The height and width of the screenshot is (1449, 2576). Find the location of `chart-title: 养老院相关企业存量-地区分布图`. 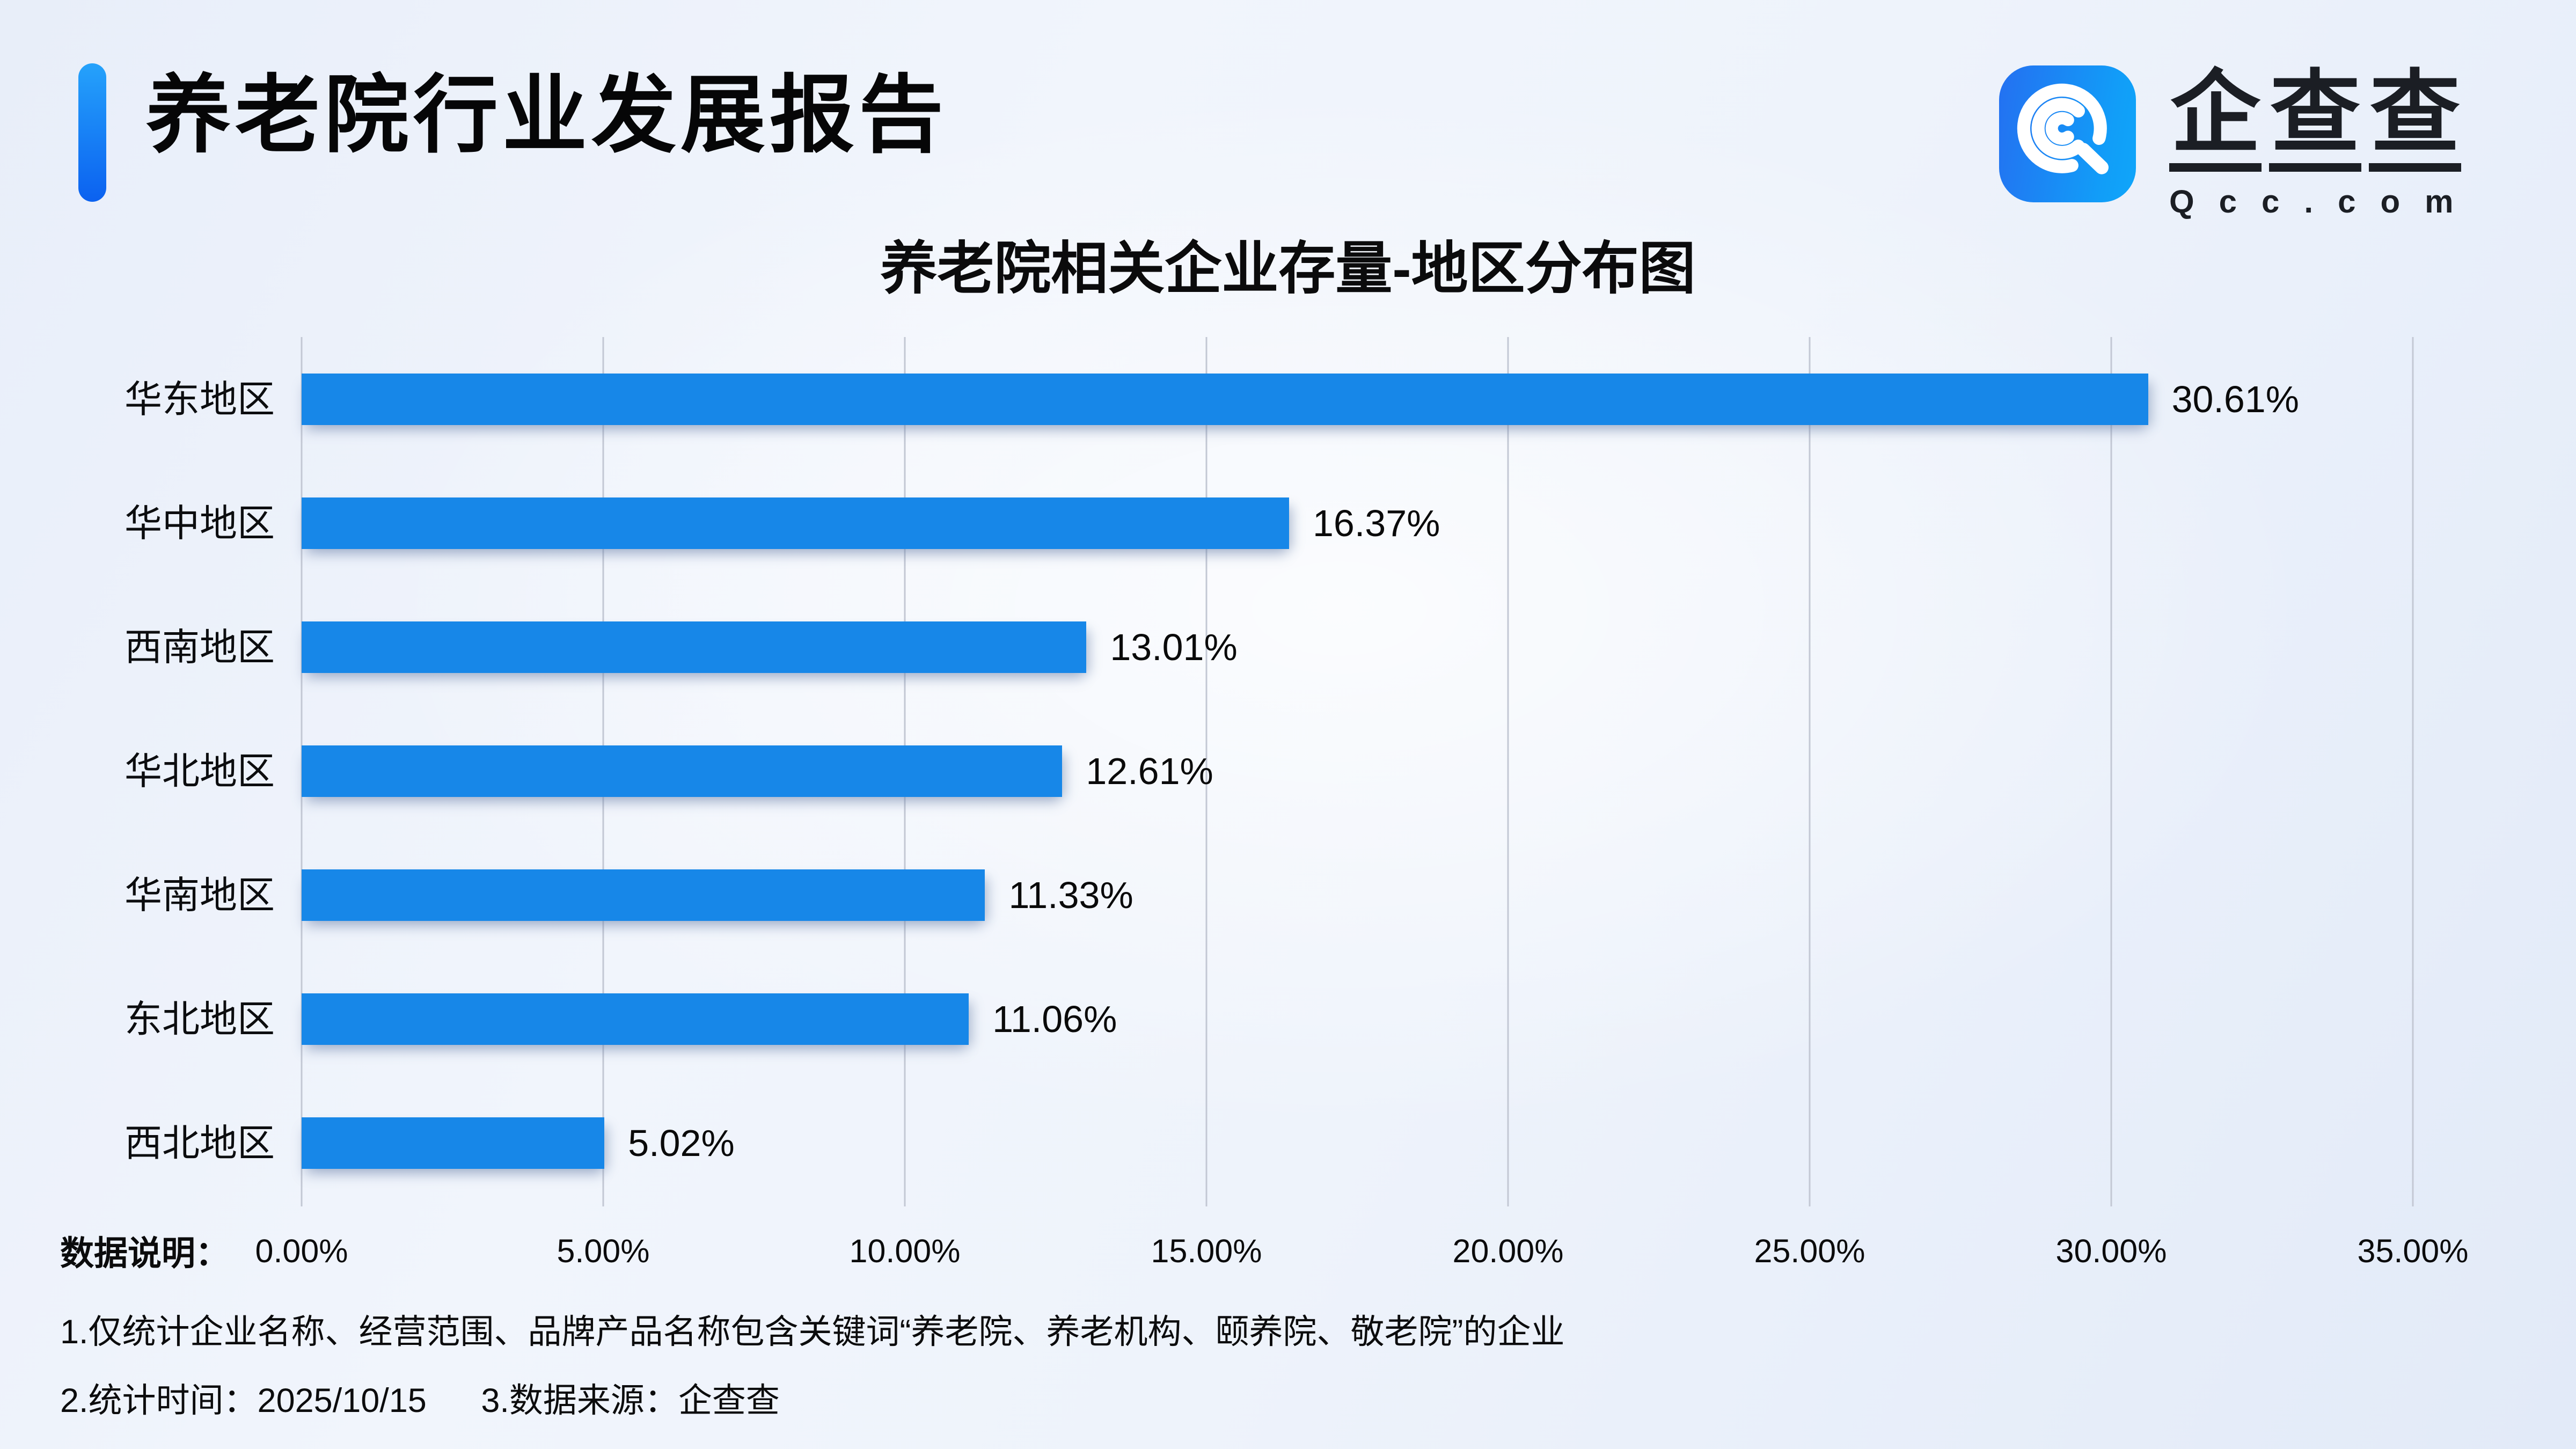

chart-title: 养老院相关企业存量-地区分布图 is located at coordinates (1288, 269).